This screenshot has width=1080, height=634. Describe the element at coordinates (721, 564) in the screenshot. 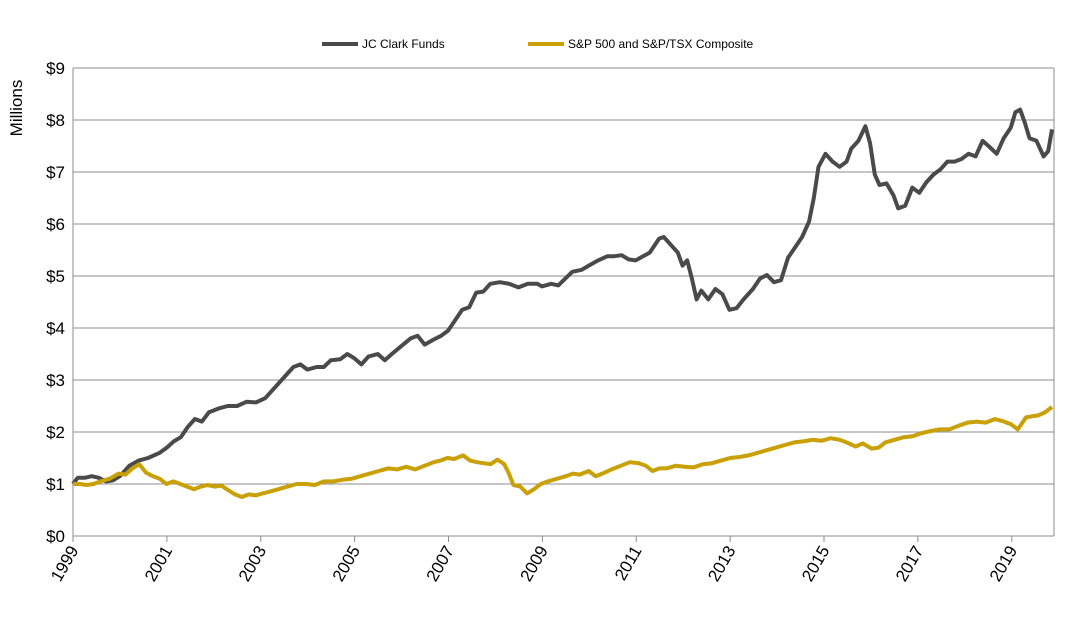

I see `x-tick-label: 2013` at that location.